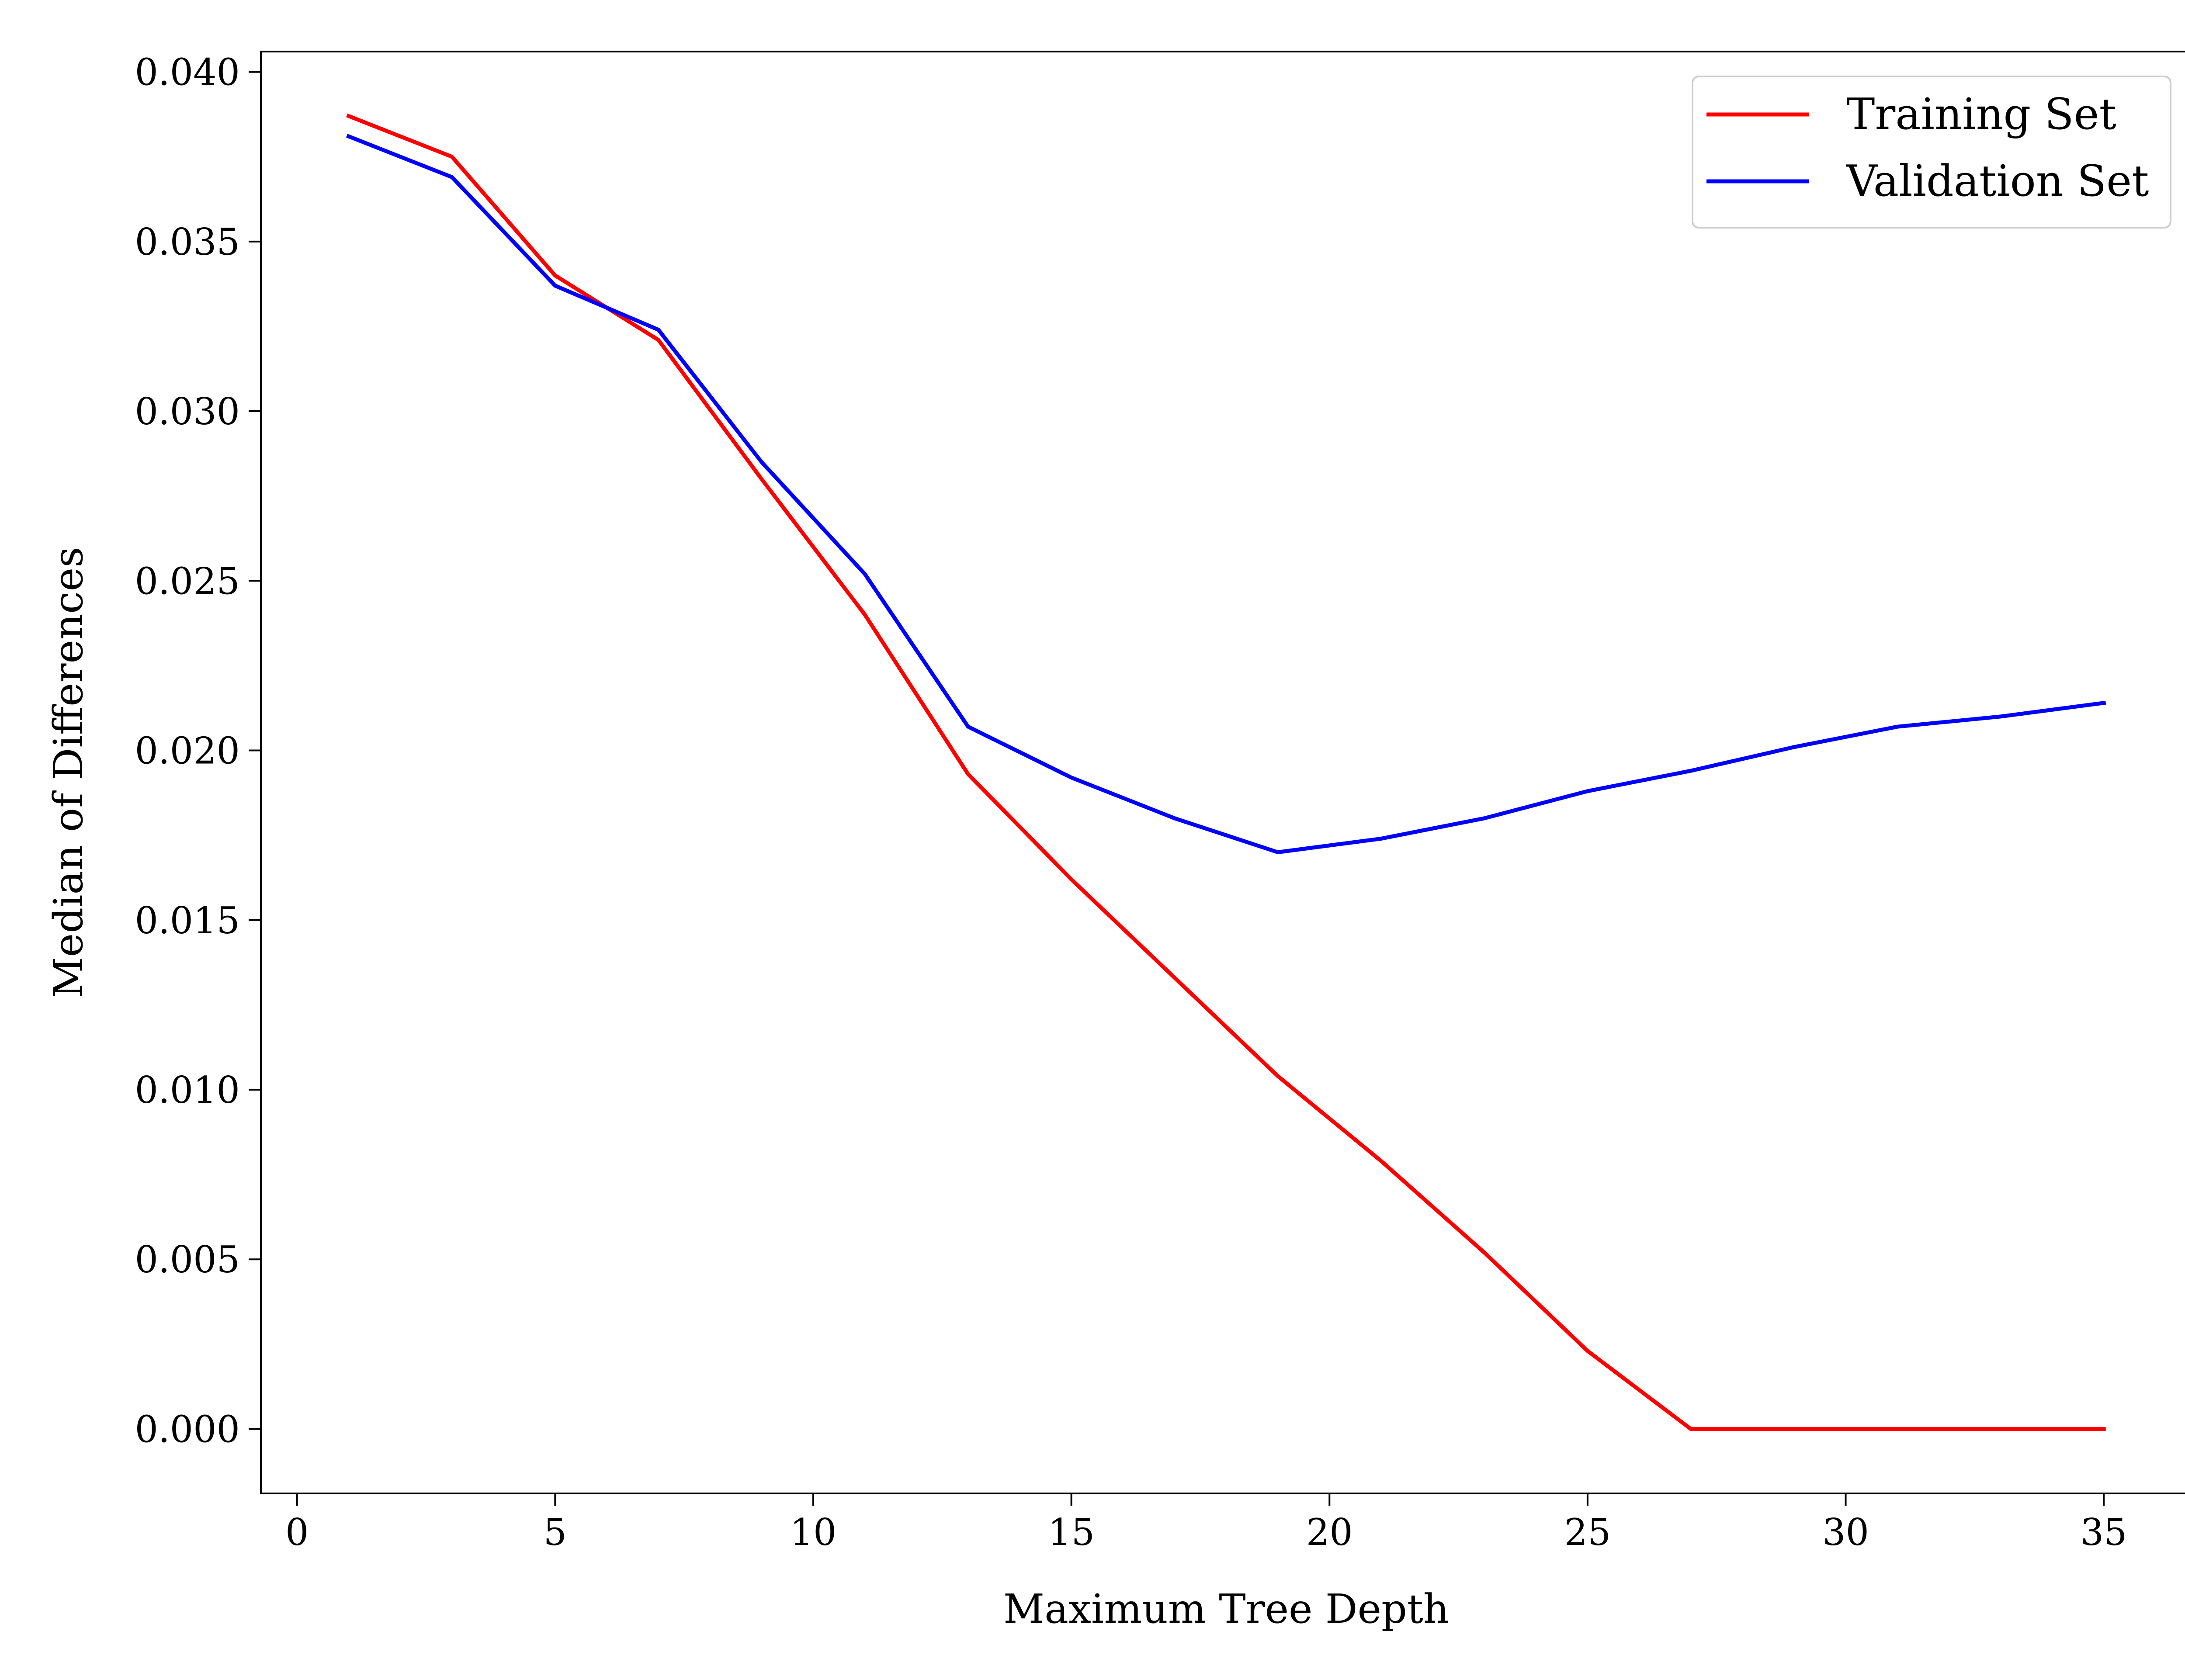 The width and height of the screenshot is (2185, 1680). I want to click on y-tick-label: 0.010, so click(188, 1090).